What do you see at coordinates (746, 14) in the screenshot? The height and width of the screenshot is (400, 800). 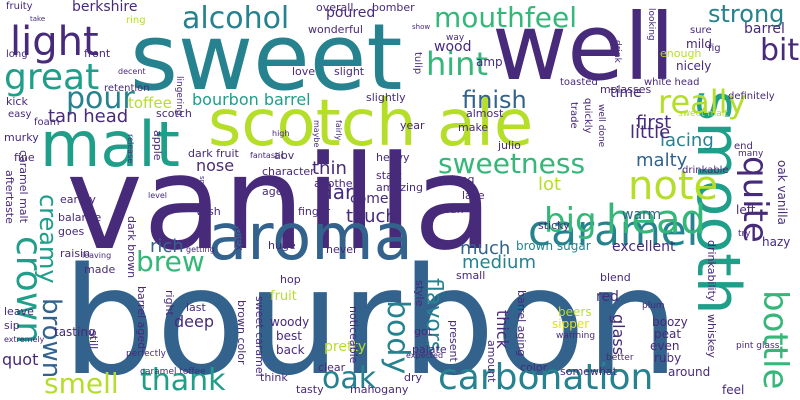 I see `word-strong: strong` at bounding box center [746, 14].